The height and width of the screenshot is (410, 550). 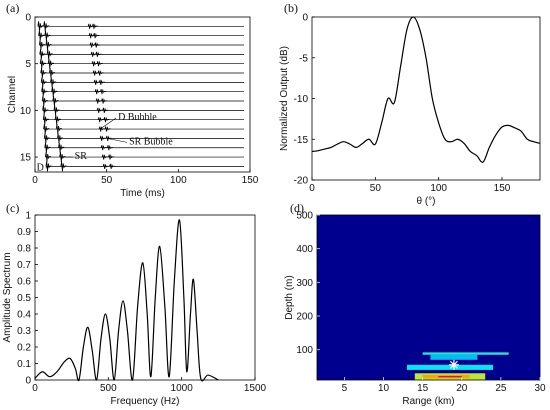 I want to click on y-tick-label: 1, so click(x=28, y=216).